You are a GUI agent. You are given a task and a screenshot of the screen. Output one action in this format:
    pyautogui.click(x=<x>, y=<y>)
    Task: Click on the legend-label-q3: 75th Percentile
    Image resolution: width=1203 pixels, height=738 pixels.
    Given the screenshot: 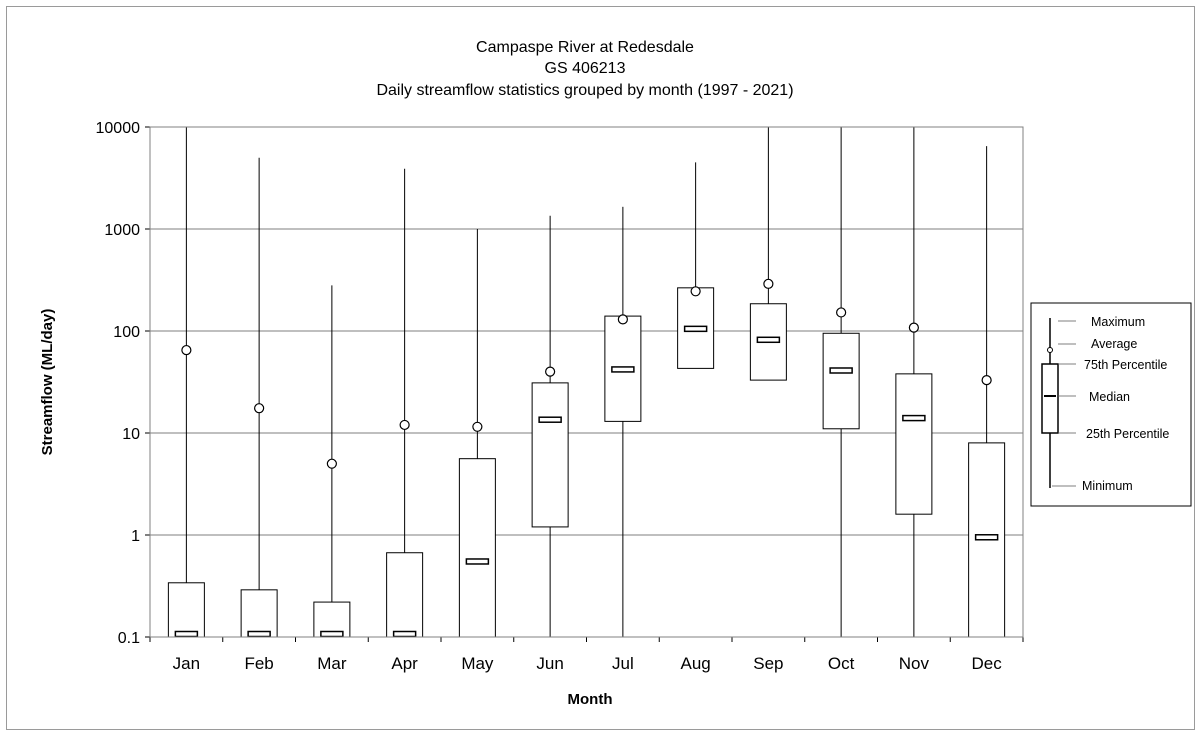 What is the action you would take?
    pyautogui.click(x=1125, y=365)
    